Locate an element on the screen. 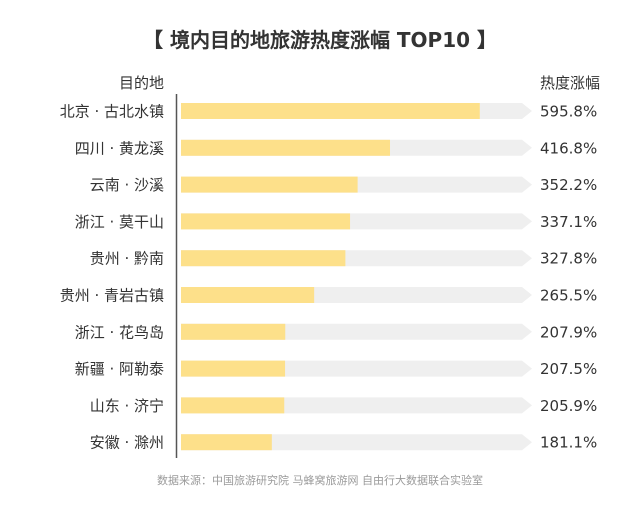 This screenshot has width=640, height=512. value-axis-label: 热度涨幅 is located at coordinates (570, 83).